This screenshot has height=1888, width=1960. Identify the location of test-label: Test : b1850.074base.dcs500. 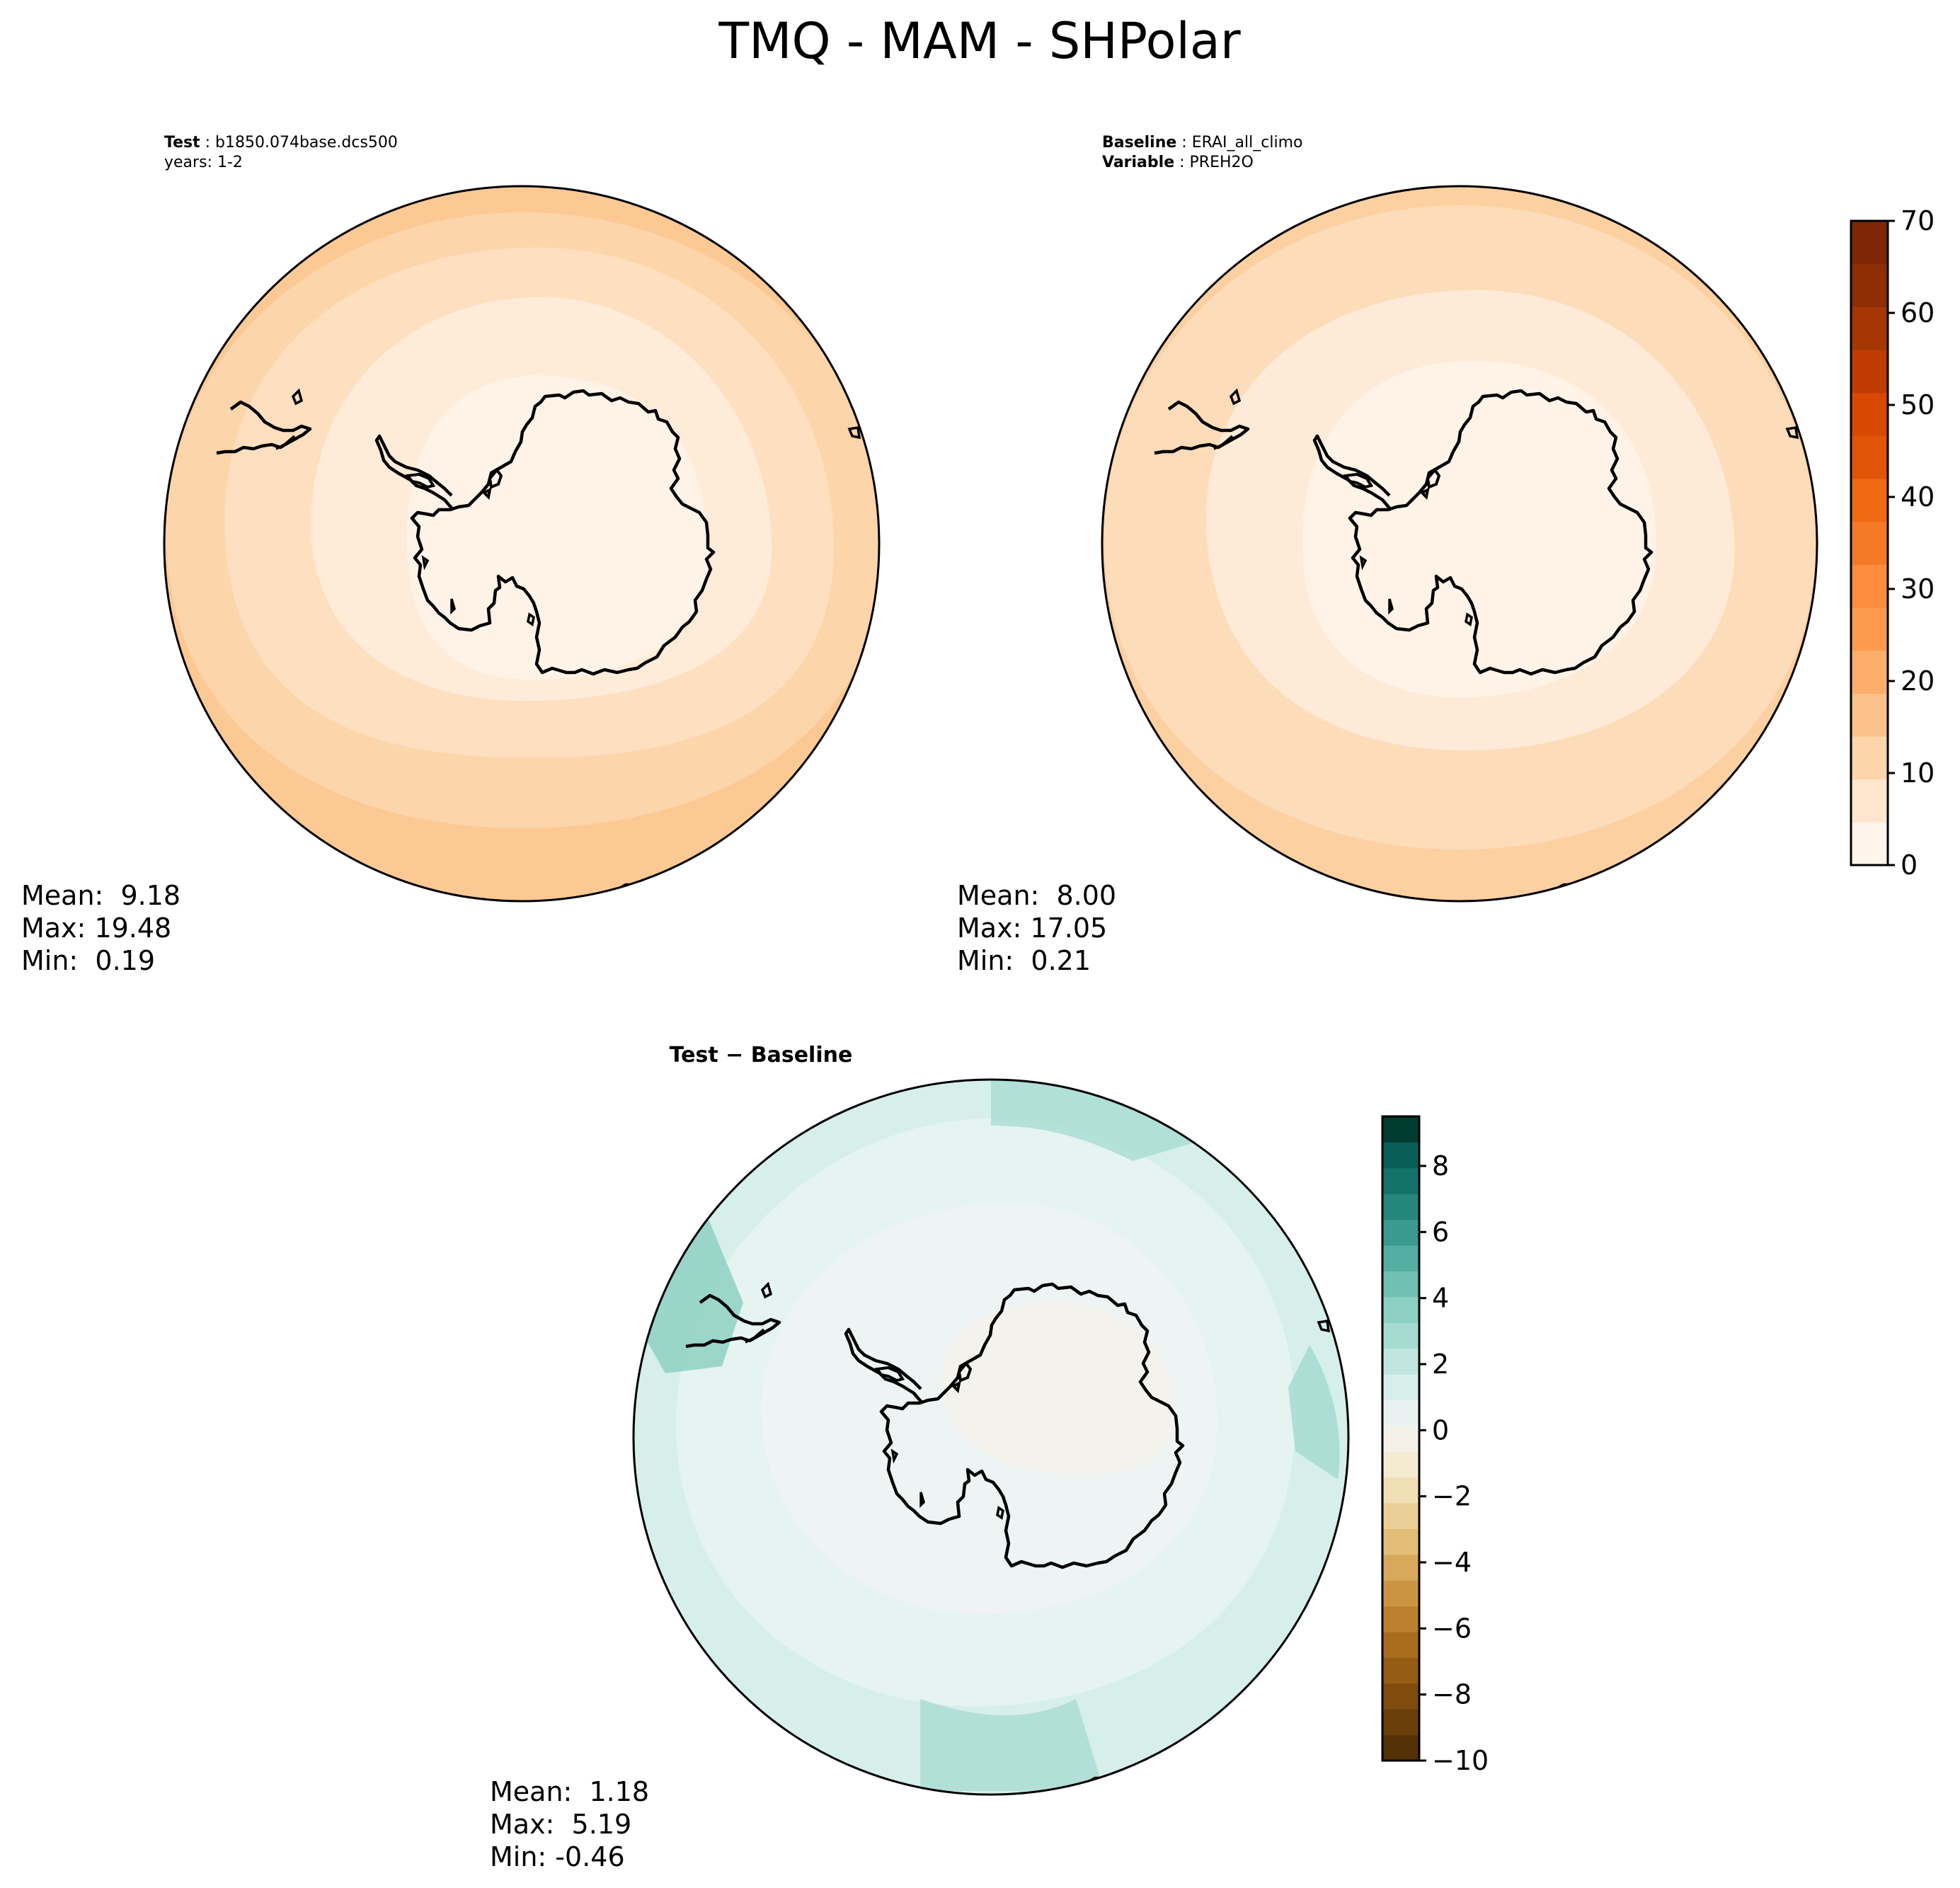
(281, 142).